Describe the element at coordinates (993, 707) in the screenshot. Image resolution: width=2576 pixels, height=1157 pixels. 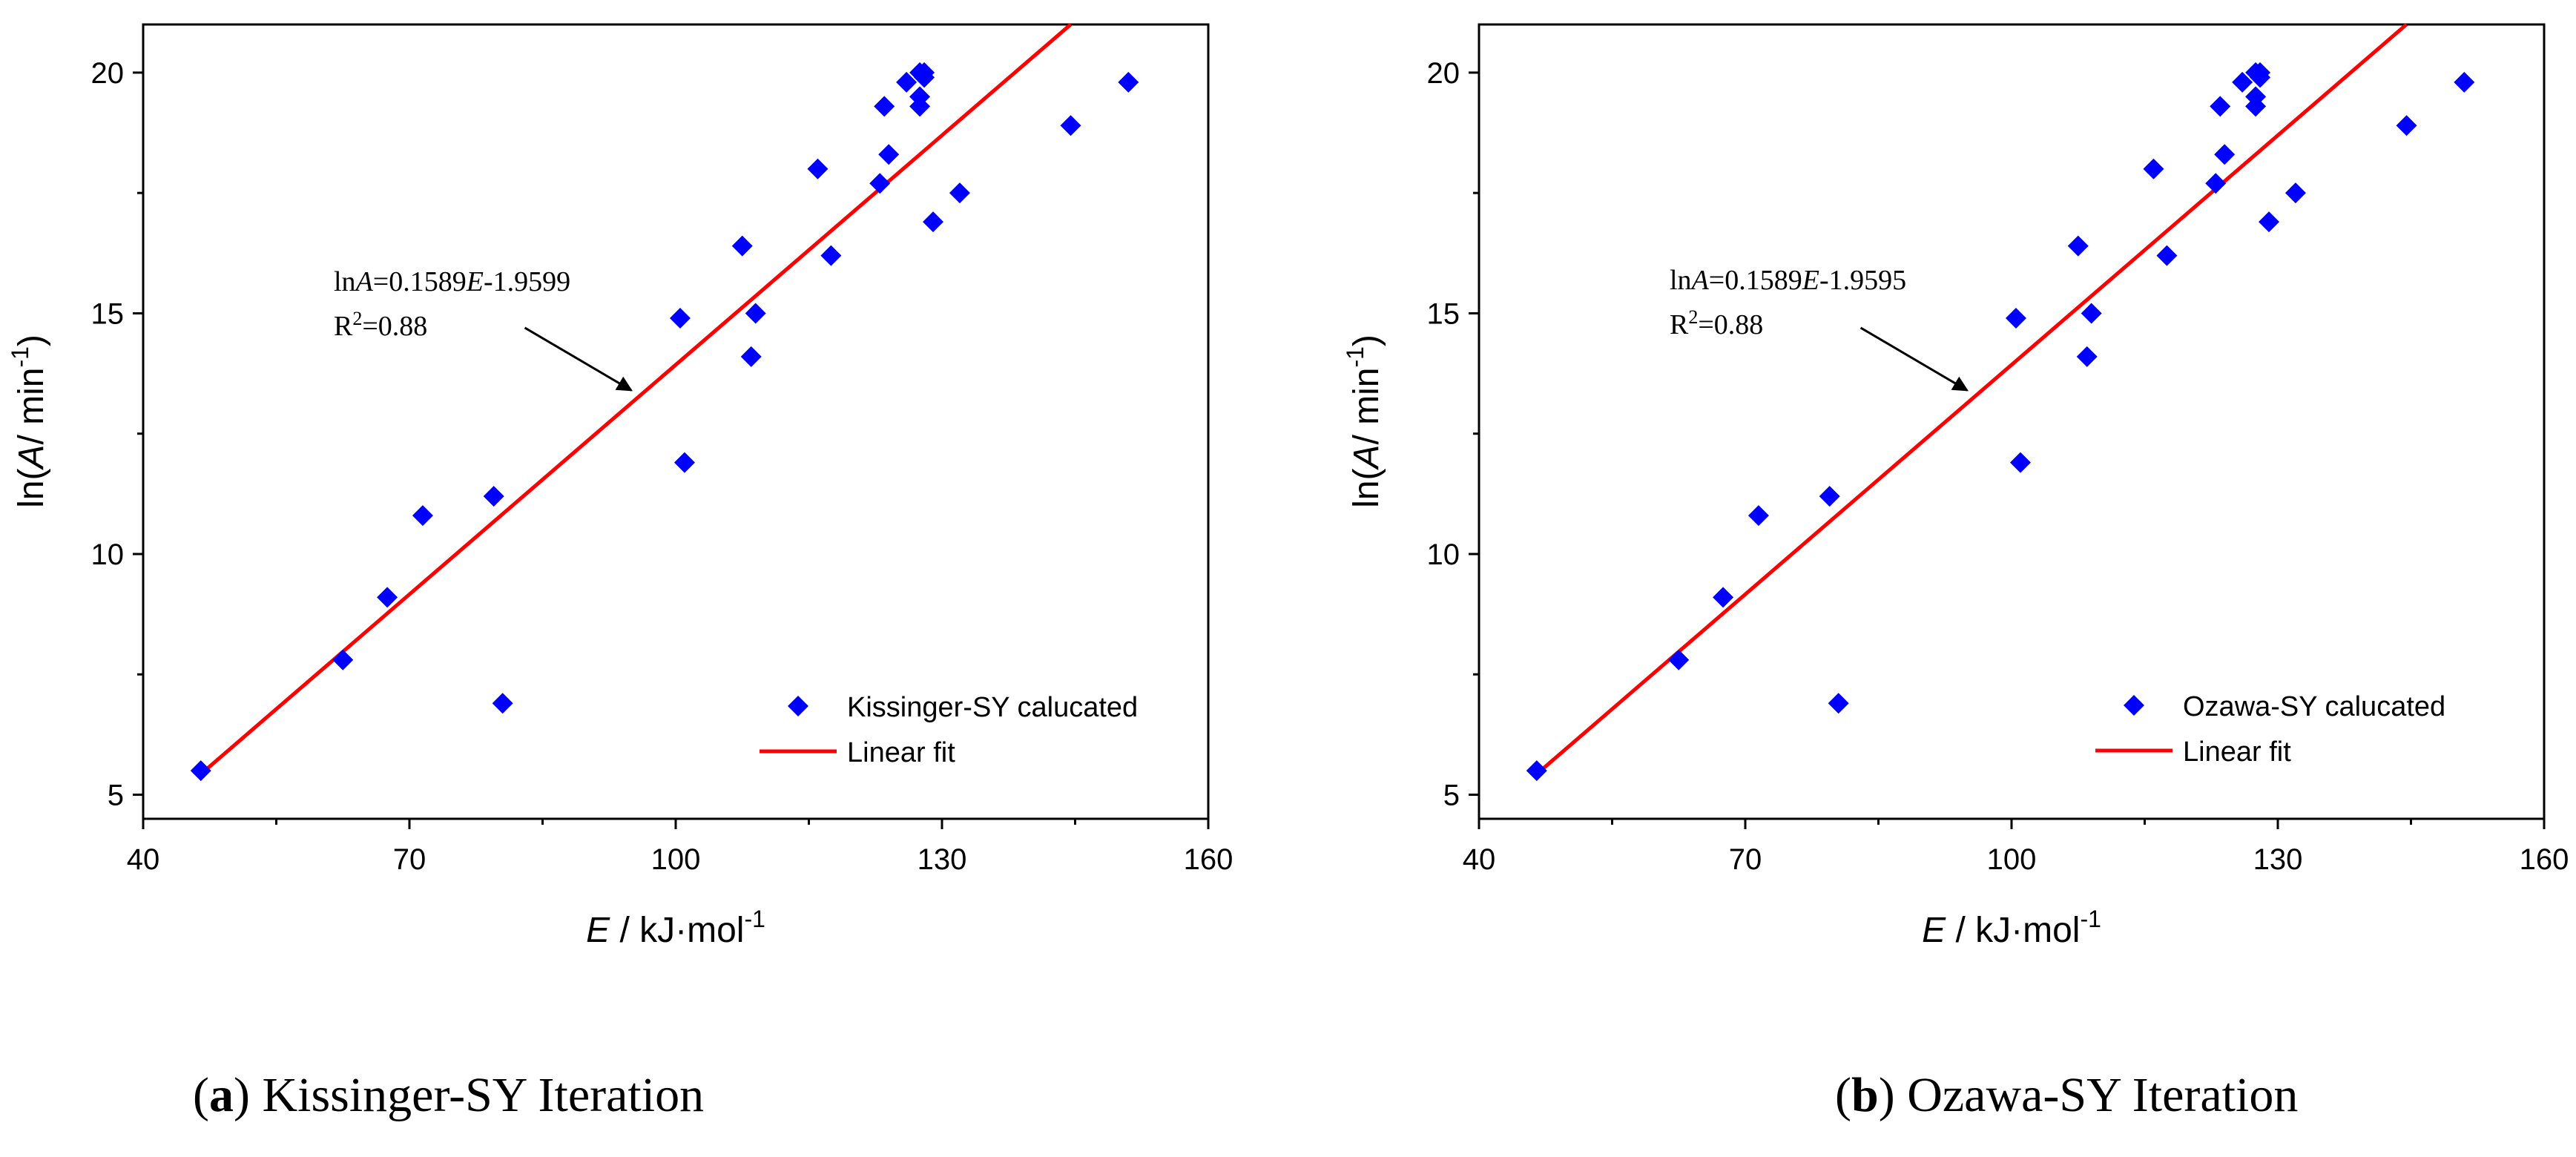
I see `legend-label-points: Kissinger-SY calucated` at that location.